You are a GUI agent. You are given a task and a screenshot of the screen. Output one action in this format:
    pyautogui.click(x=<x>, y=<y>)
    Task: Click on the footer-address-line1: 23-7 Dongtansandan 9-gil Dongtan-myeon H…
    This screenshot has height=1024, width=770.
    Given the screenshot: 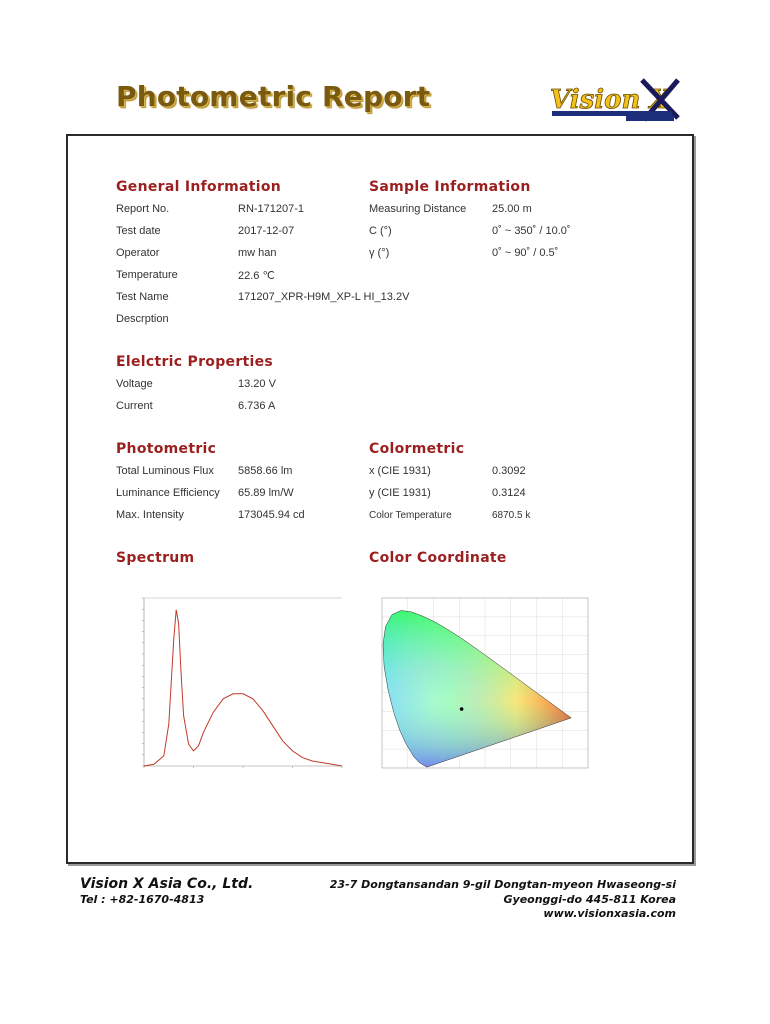 What is the action you would take?
    pyautogui.click(x=502, y=884)
    